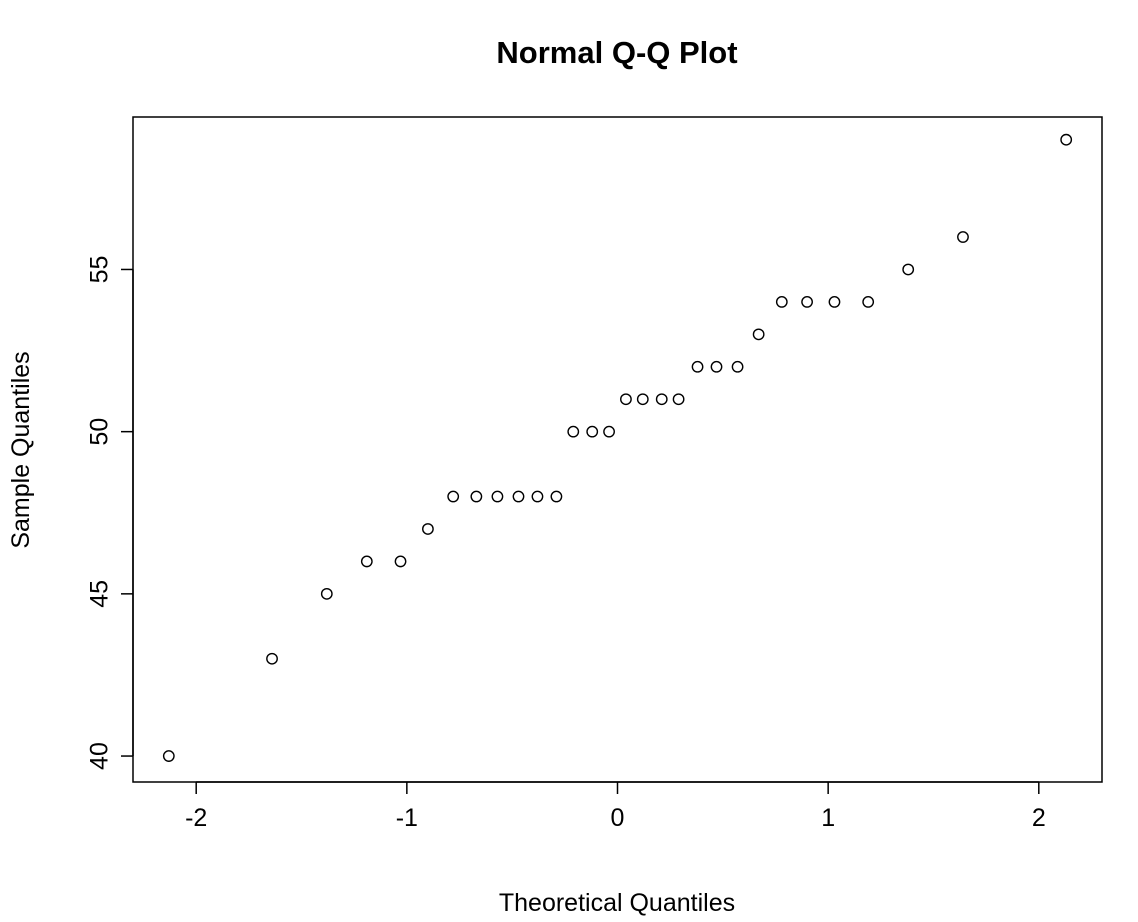  I want to click on y-tick-label: 50, so click(100, 432).